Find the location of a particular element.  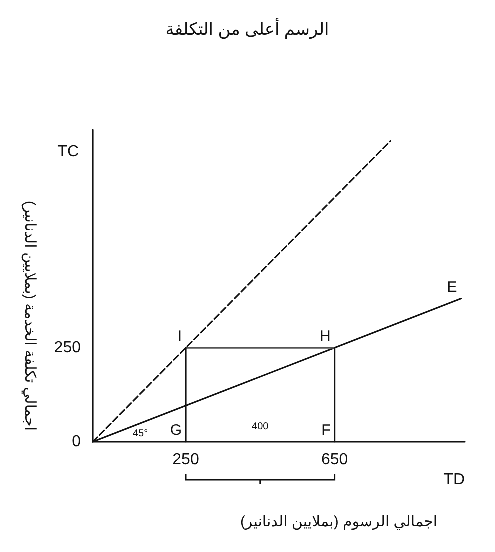

text: اجمالي الرسوم (بملايين الدنانير) is located at coordinates (339, 522).